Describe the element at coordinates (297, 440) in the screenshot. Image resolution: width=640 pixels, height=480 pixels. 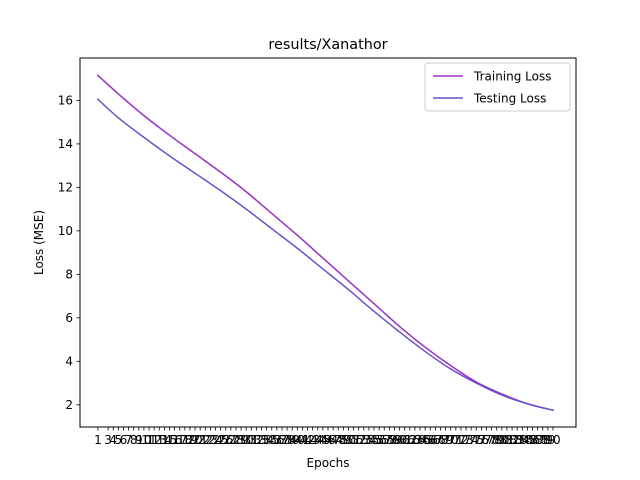
I see `x-tick-label: 40` at that location.